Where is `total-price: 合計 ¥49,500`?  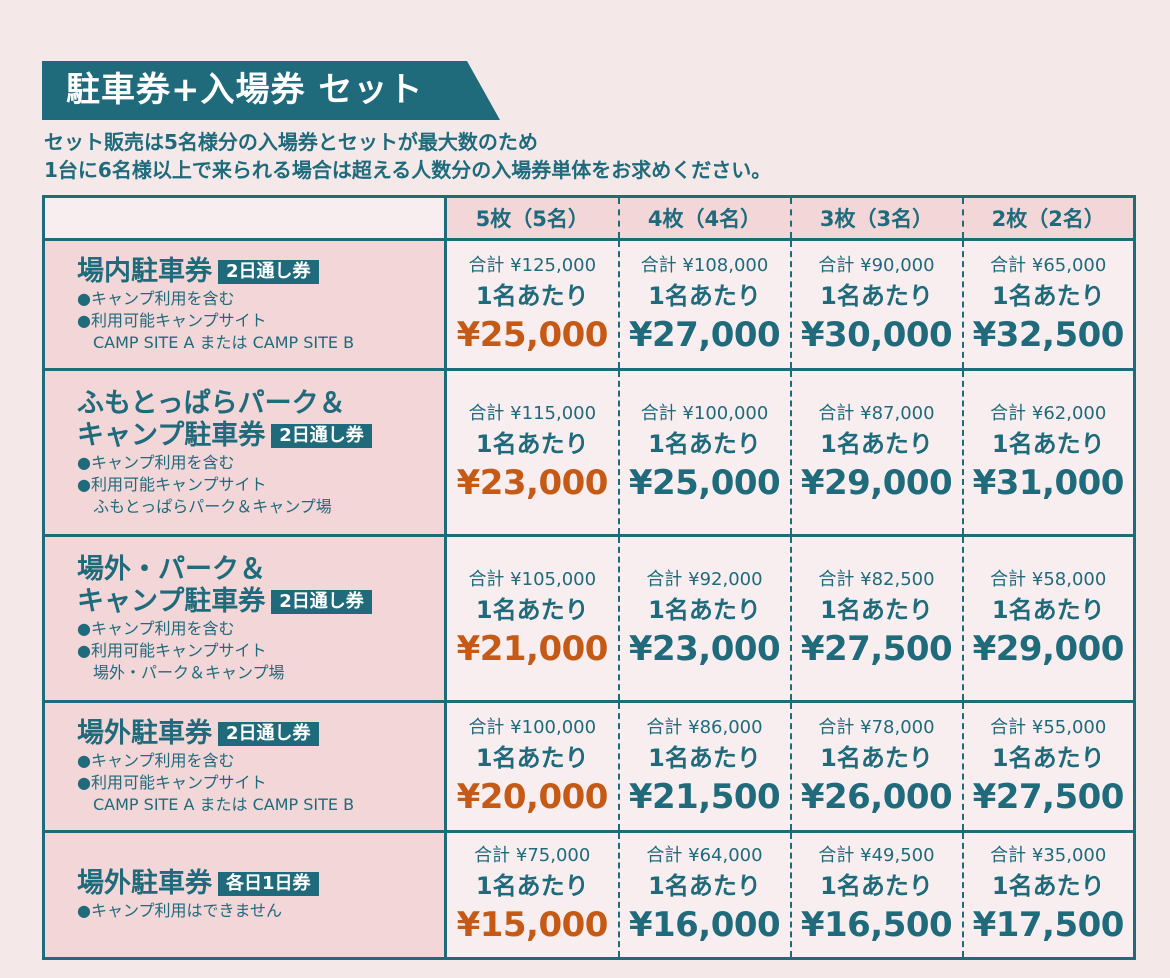
total-price: 合計 ¥49,500 is located at coordinates (876, 855).